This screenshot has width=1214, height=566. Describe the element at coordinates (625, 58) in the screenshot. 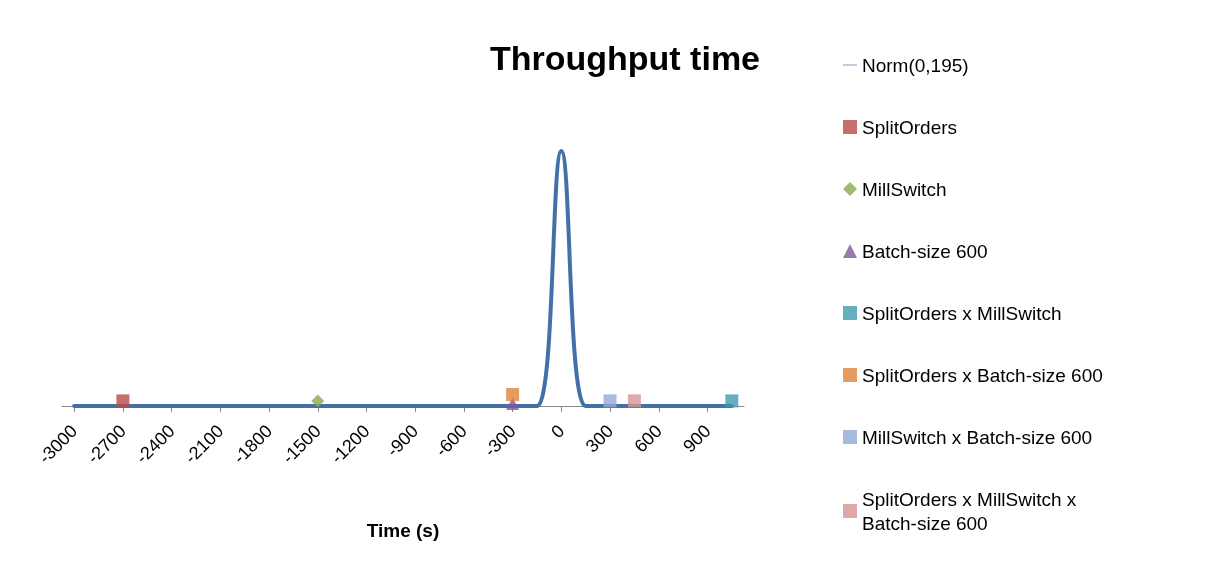

I see `chart-title: Throughput time` at that location.